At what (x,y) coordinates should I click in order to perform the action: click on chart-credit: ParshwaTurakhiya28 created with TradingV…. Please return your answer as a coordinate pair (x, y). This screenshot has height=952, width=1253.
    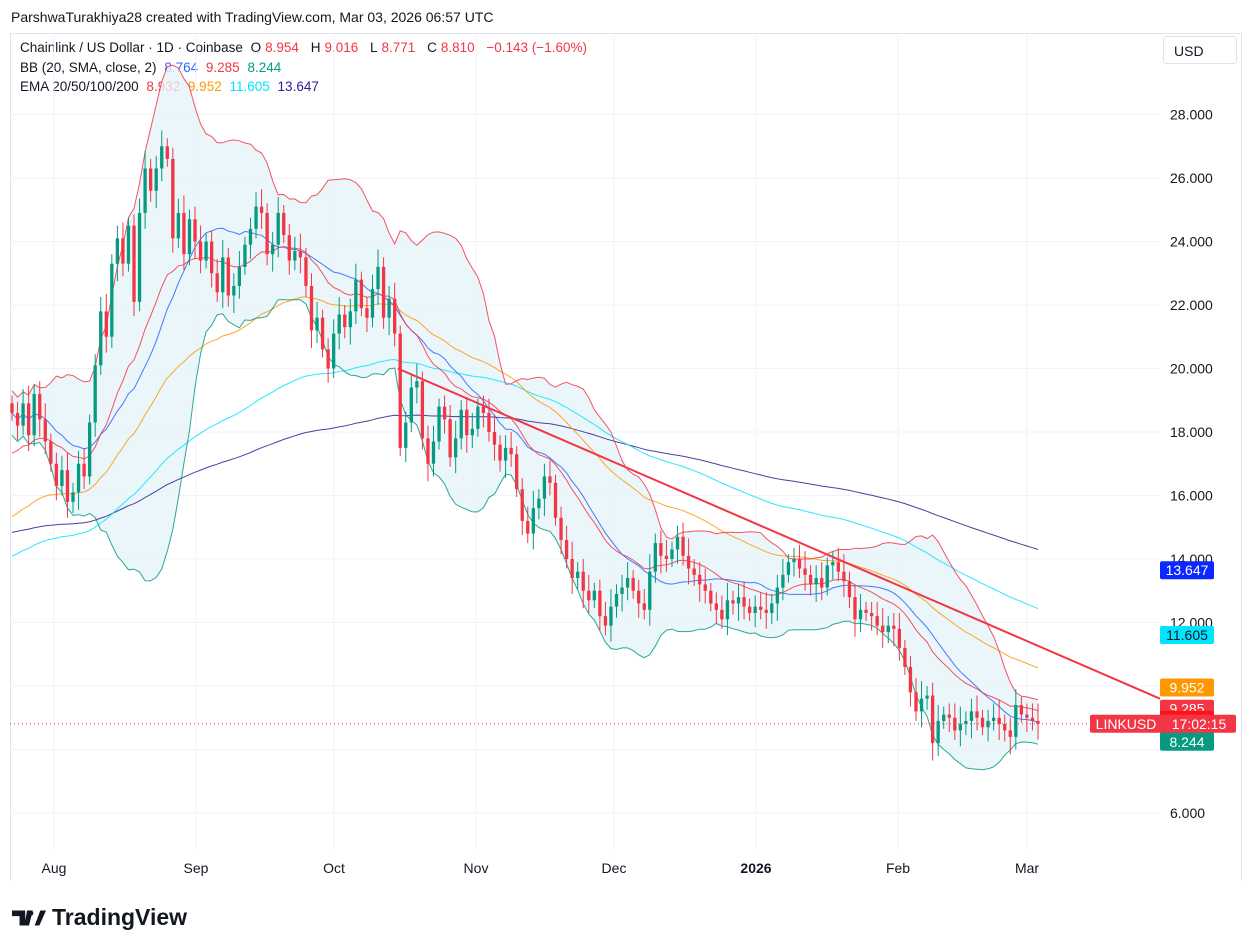
    Looking at the image, I should click on (252, 17).